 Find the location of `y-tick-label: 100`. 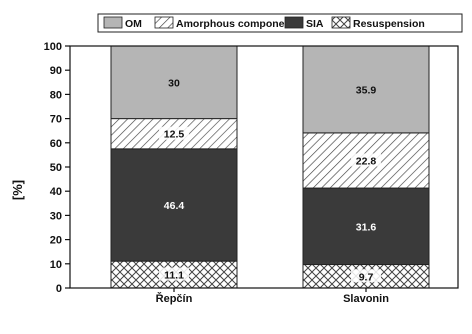

y-tick-label: 100 is located at coordinates (53, 47).